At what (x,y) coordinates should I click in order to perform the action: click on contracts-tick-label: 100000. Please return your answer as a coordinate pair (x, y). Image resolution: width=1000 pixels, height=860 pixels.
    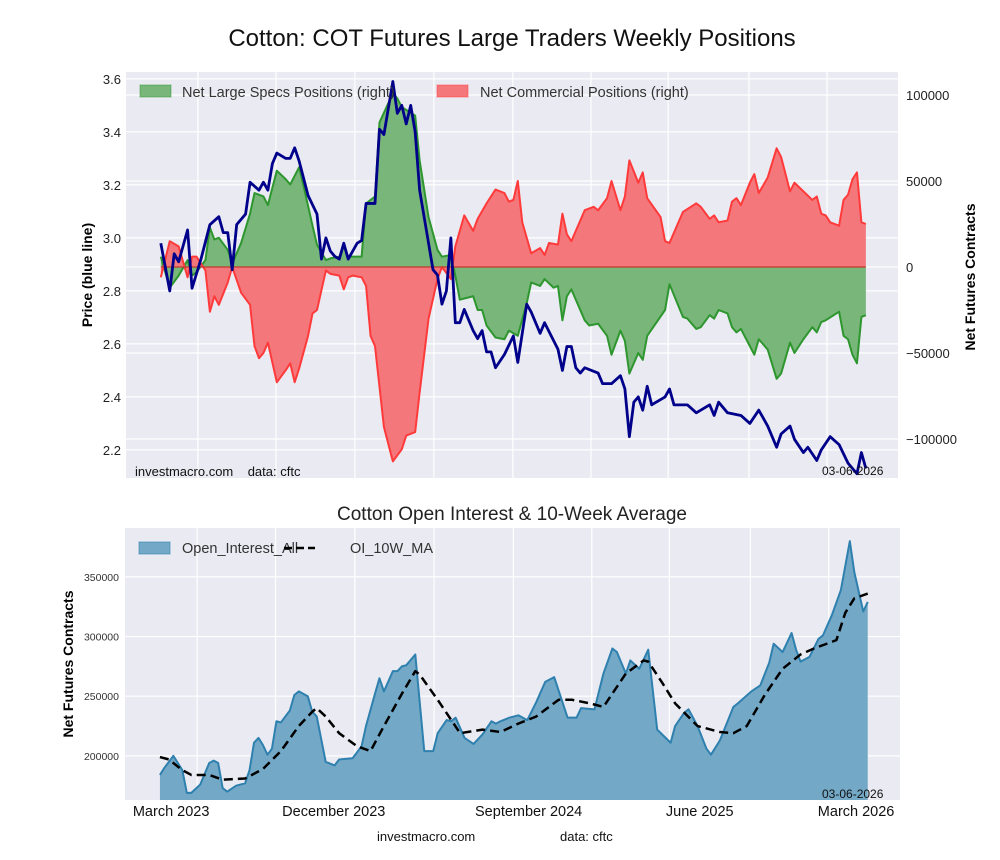
    Looking at the image, I should click on (927, 95).